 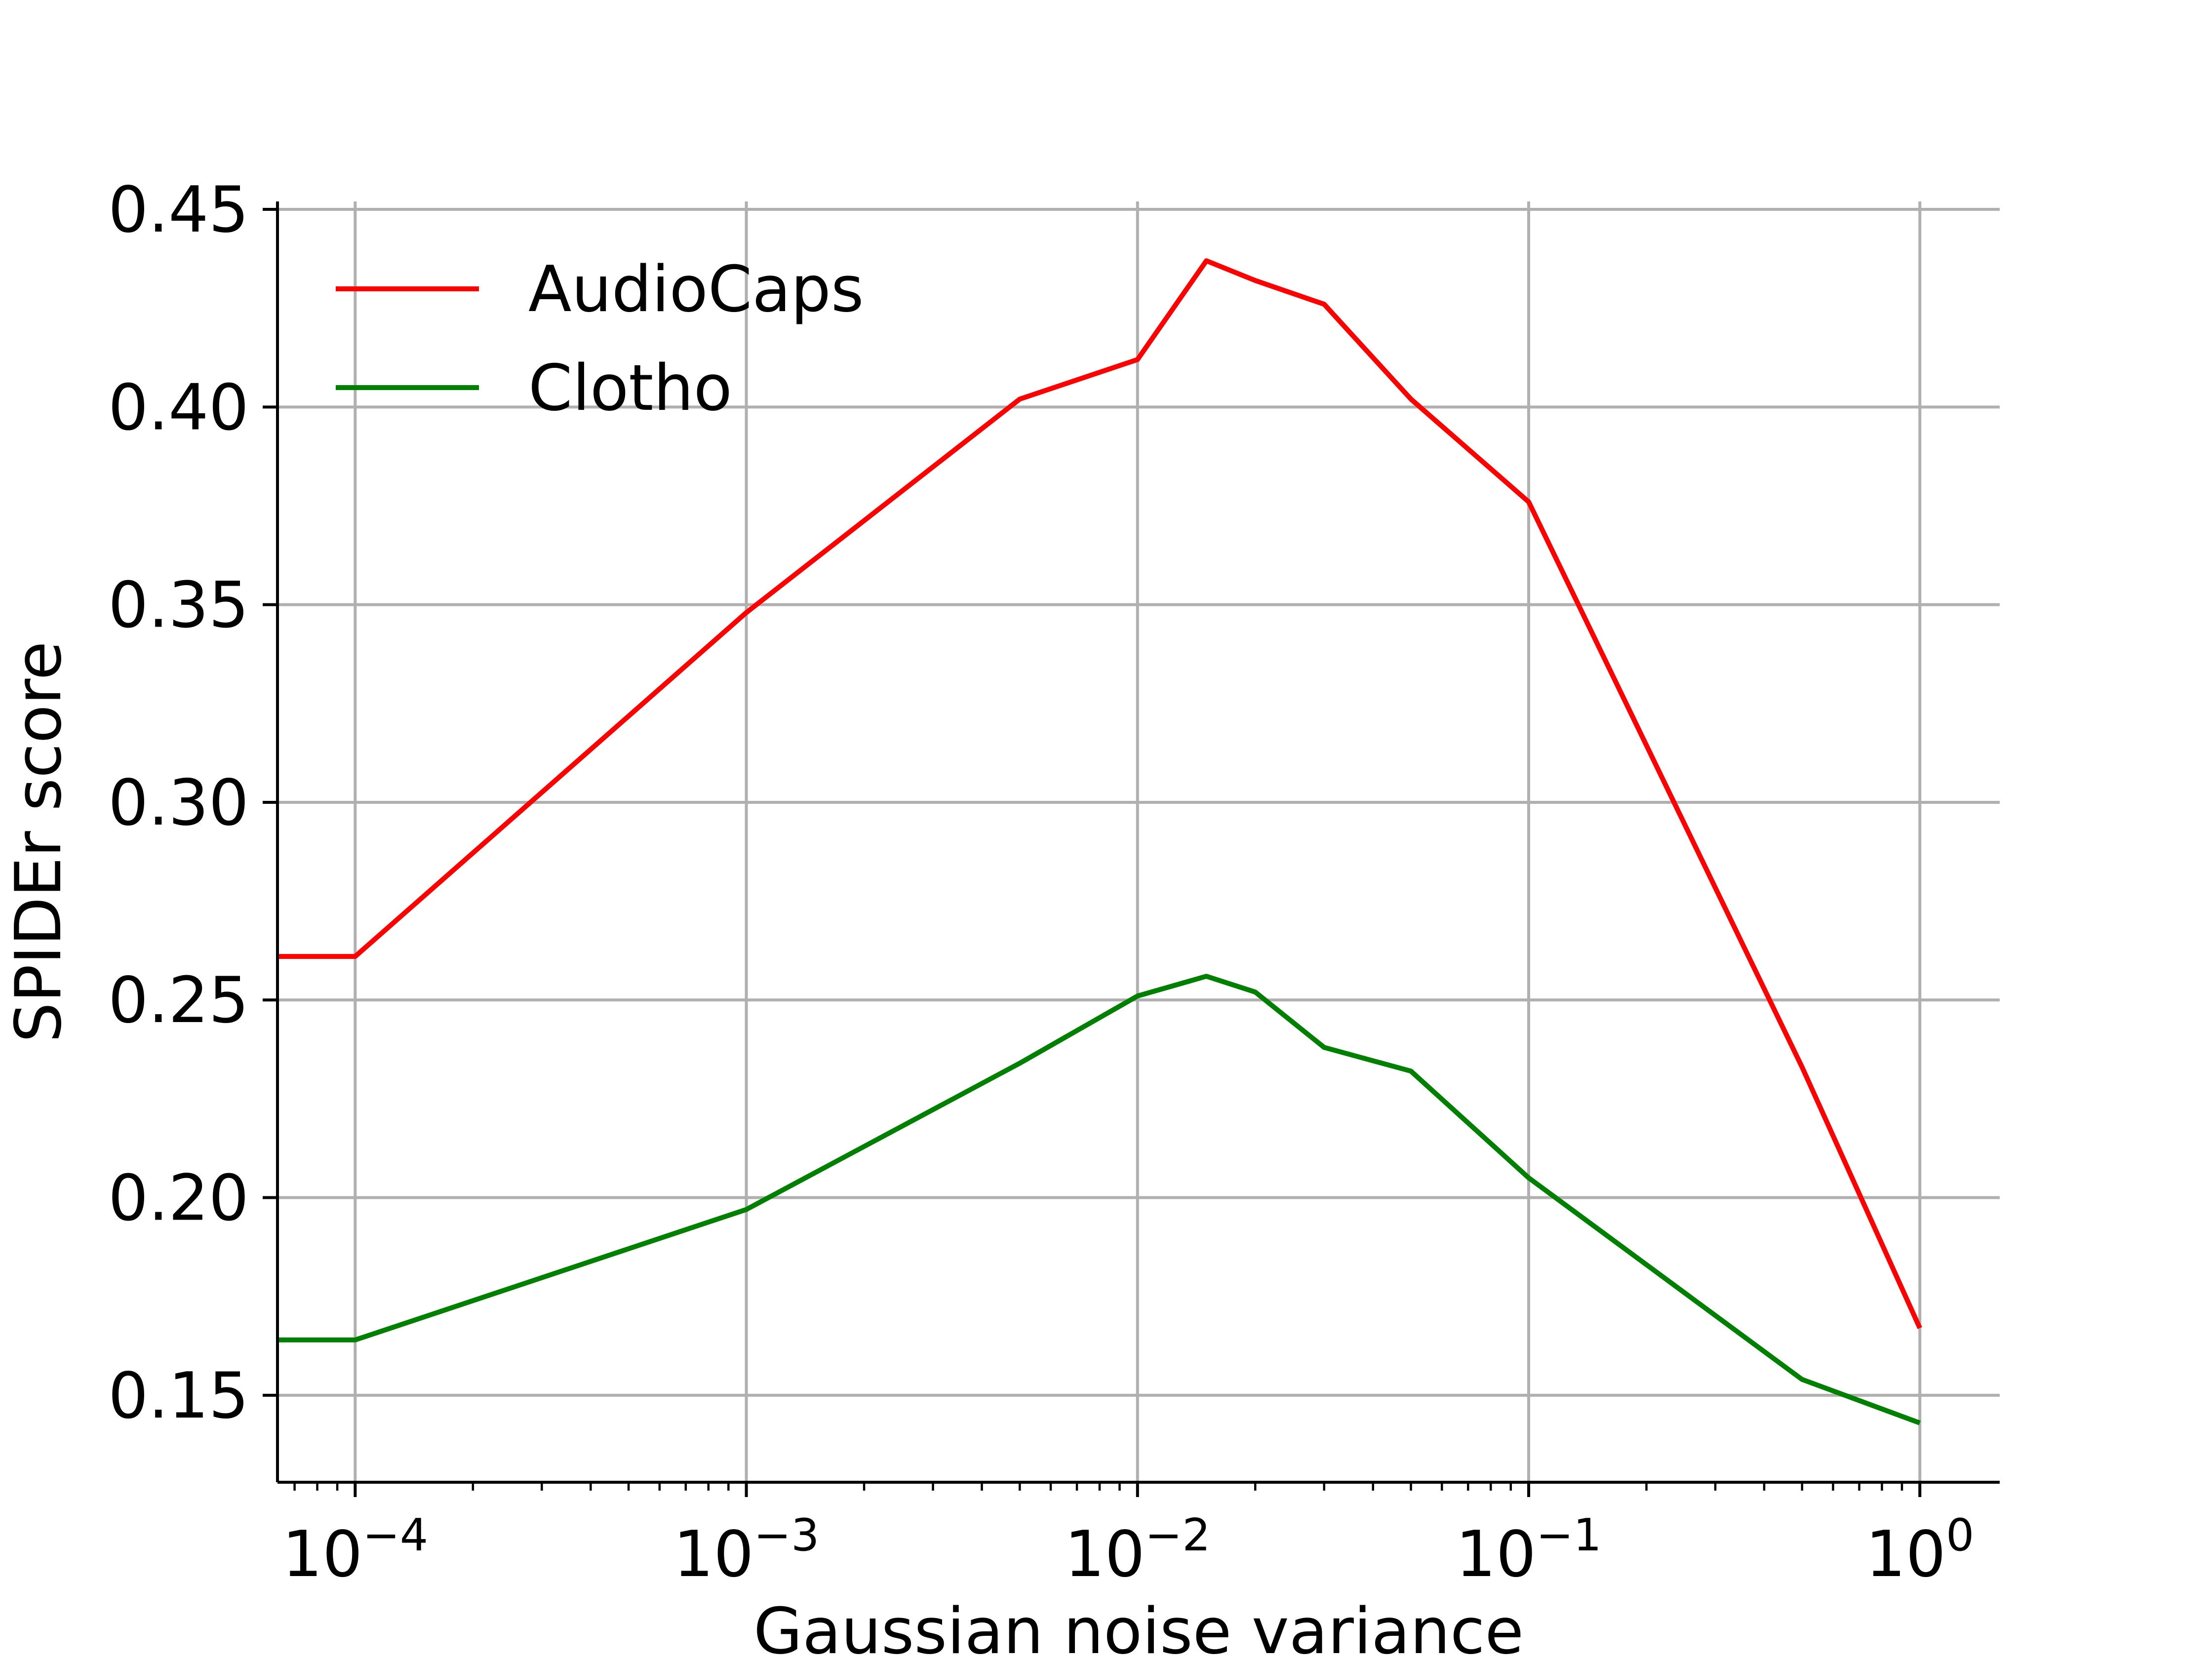 I want to click on x-ticks: 10⁻⁴ 10⁻³ 10⁻² 10⁻¹ 10⁰, so click(x=1128, y=1537).